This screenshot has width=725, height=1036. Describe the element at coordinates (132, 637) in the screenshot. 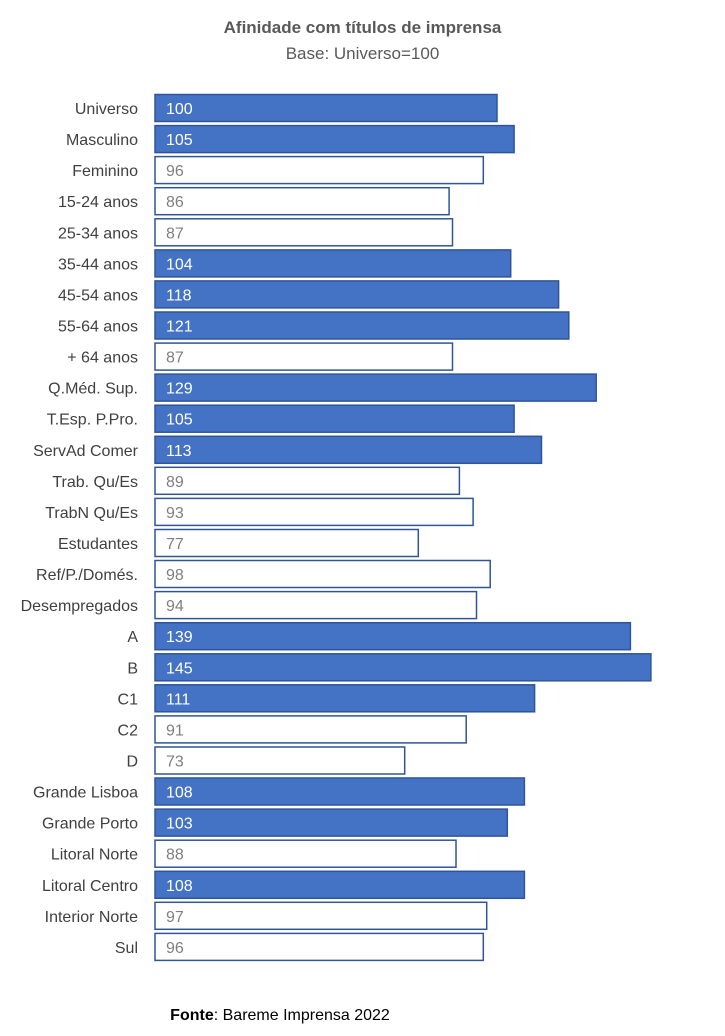

I see `category-label: A` at that location.